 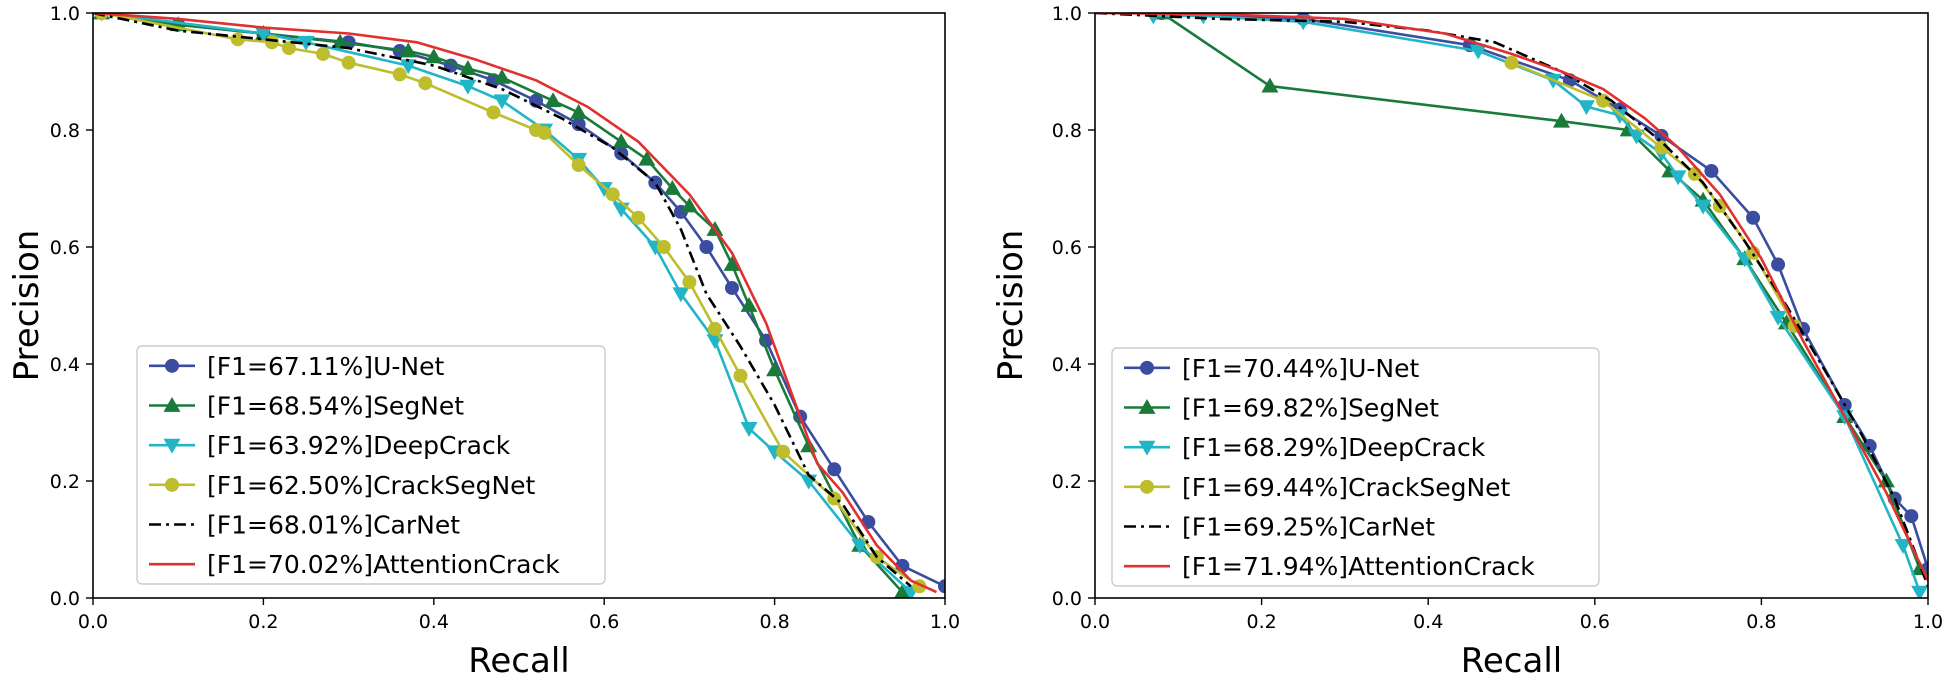 What do you see at coordinates (1308, 527) in the screenshot?
I see `right-legend-label-carnet: [F1=69.25%]CarNet` at bounding box center [1308, 527].